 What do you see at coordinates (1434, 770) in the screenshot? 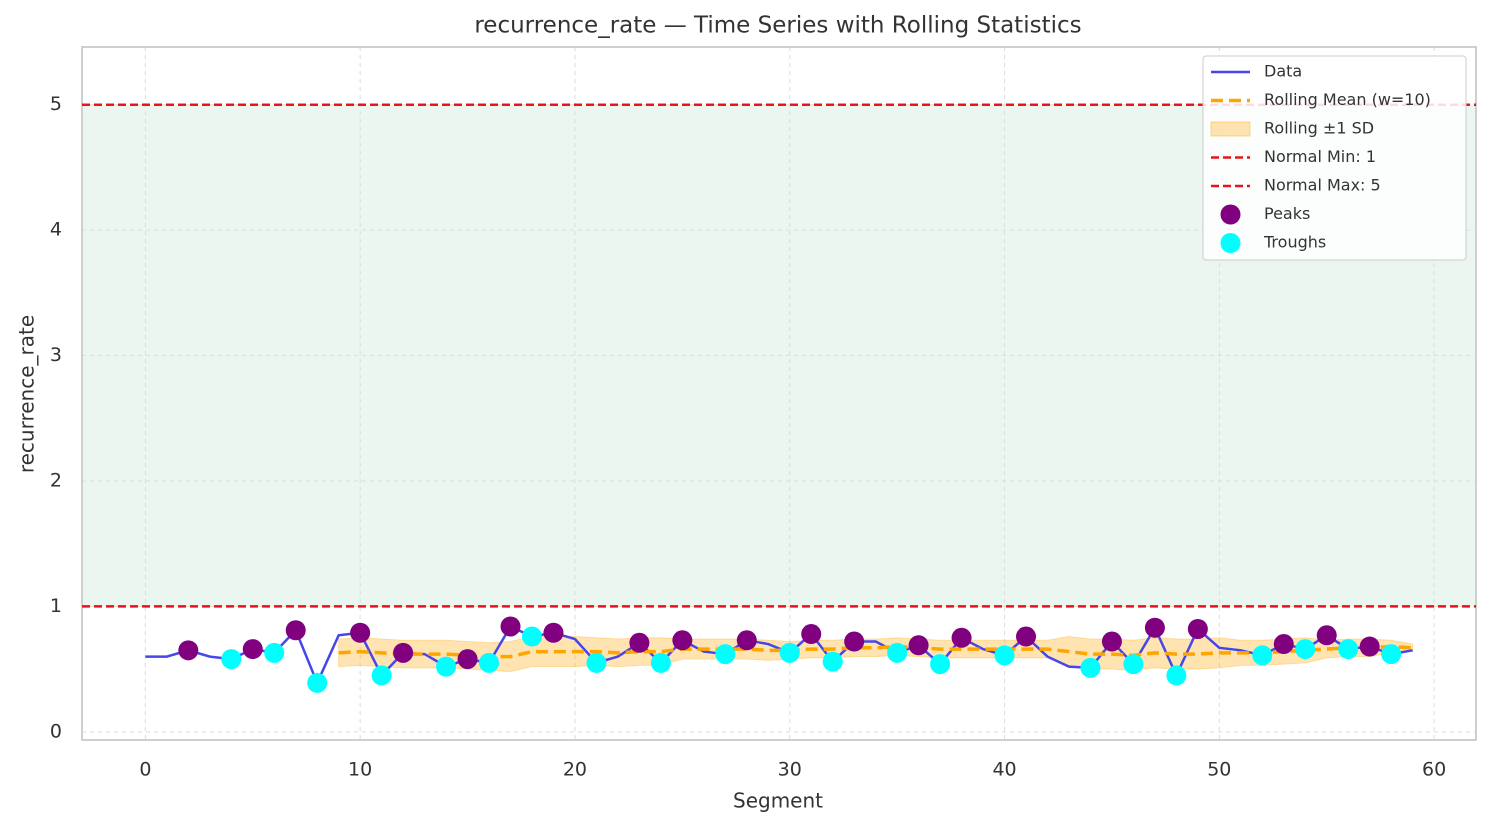
I see `x-tick-label: 60` at bounding box center [1434, 770].